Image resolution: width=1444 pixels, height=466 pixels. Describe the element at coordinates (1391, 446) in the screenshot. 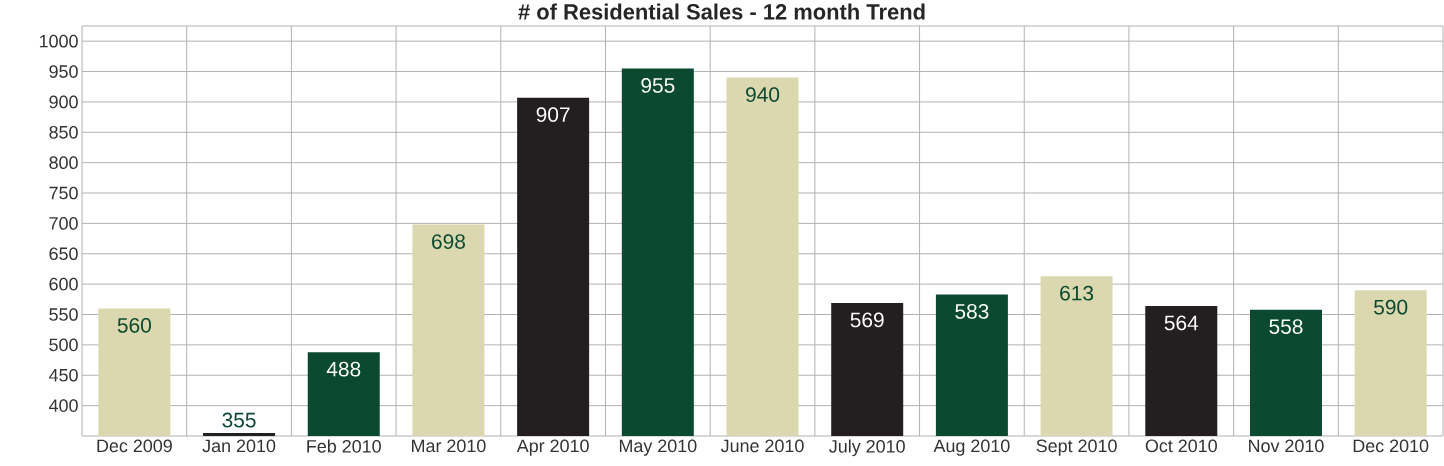

I see `x-tick-label: Dec 2010` at that location.